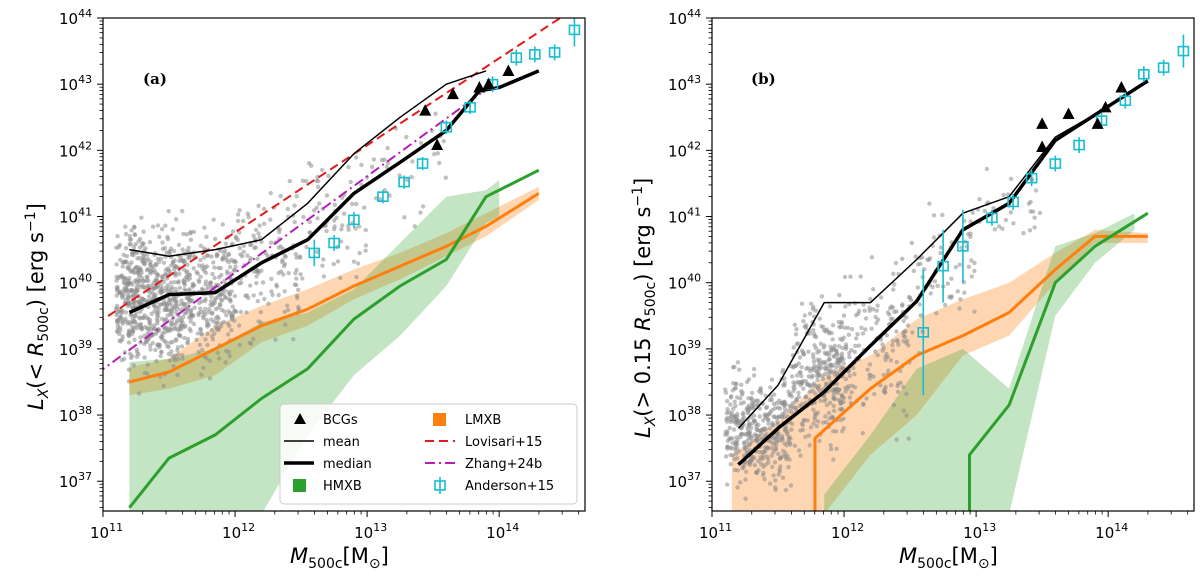 This screenshot has height=582, width=1200. What do you see at coordinates (106, 531) in the screenshot?
I see `x-tick-label: 1011` at bounding box center [106, 531].